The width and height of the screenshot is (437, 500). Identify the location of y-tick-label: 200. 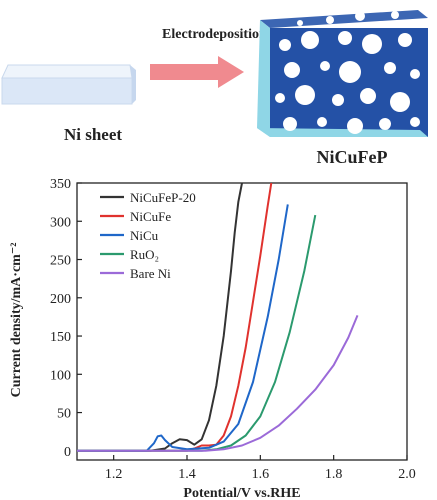
(60, 299).